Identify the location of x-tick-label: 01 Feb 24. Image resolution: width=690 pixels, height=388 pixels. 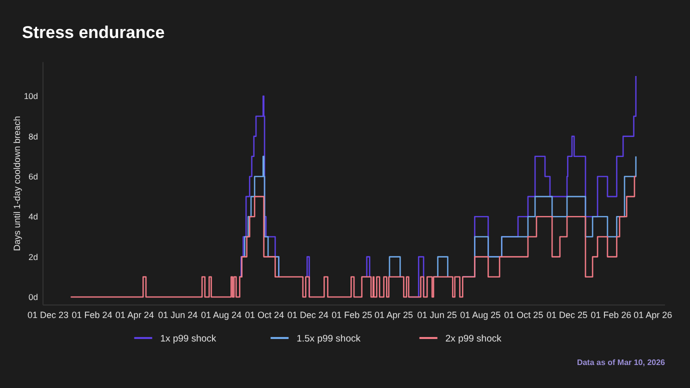
(92, 315).